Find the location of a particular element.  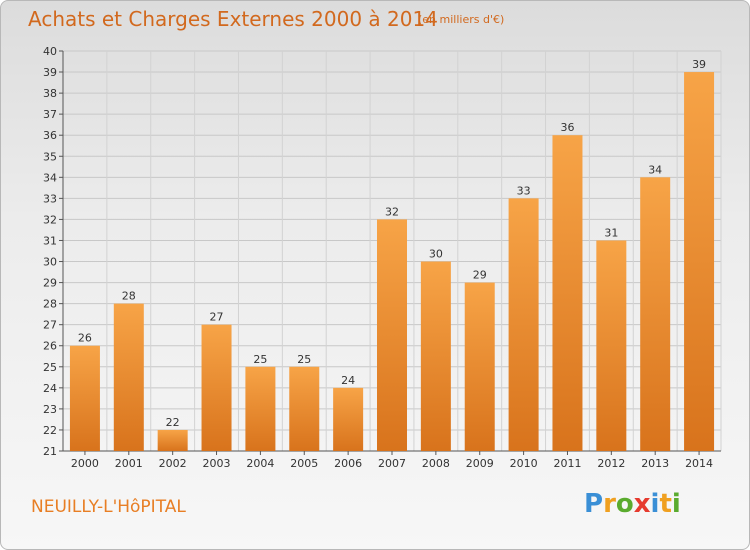

x-tick-label: 2010 is located at coordinates (524, 463).